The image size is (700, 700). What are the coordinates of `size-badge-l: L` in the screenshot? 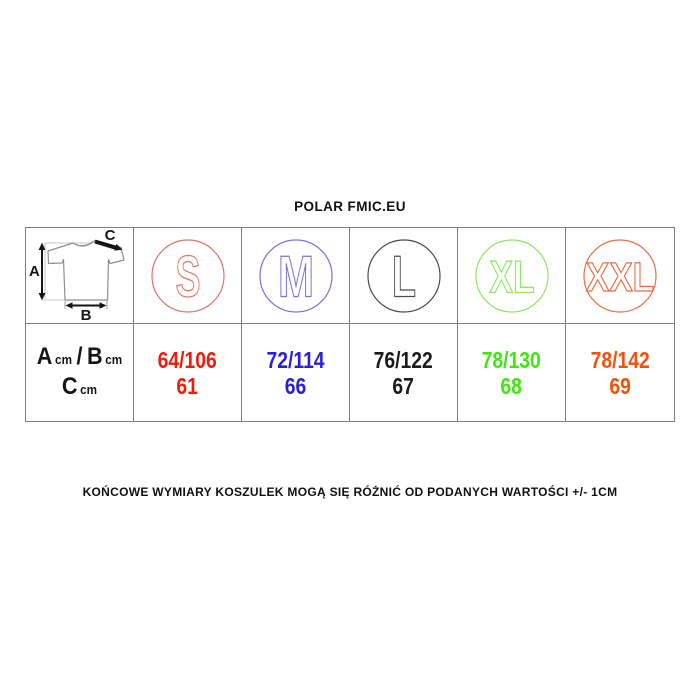 It's located at (403, 275).